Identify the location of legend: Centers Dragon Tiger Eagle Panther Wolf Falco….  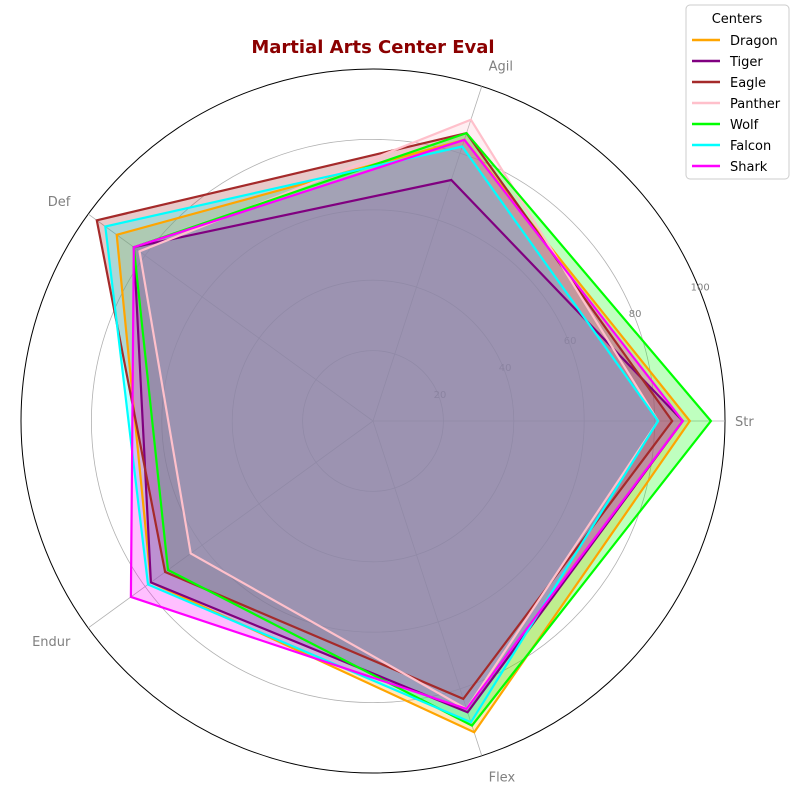
(737, 92).